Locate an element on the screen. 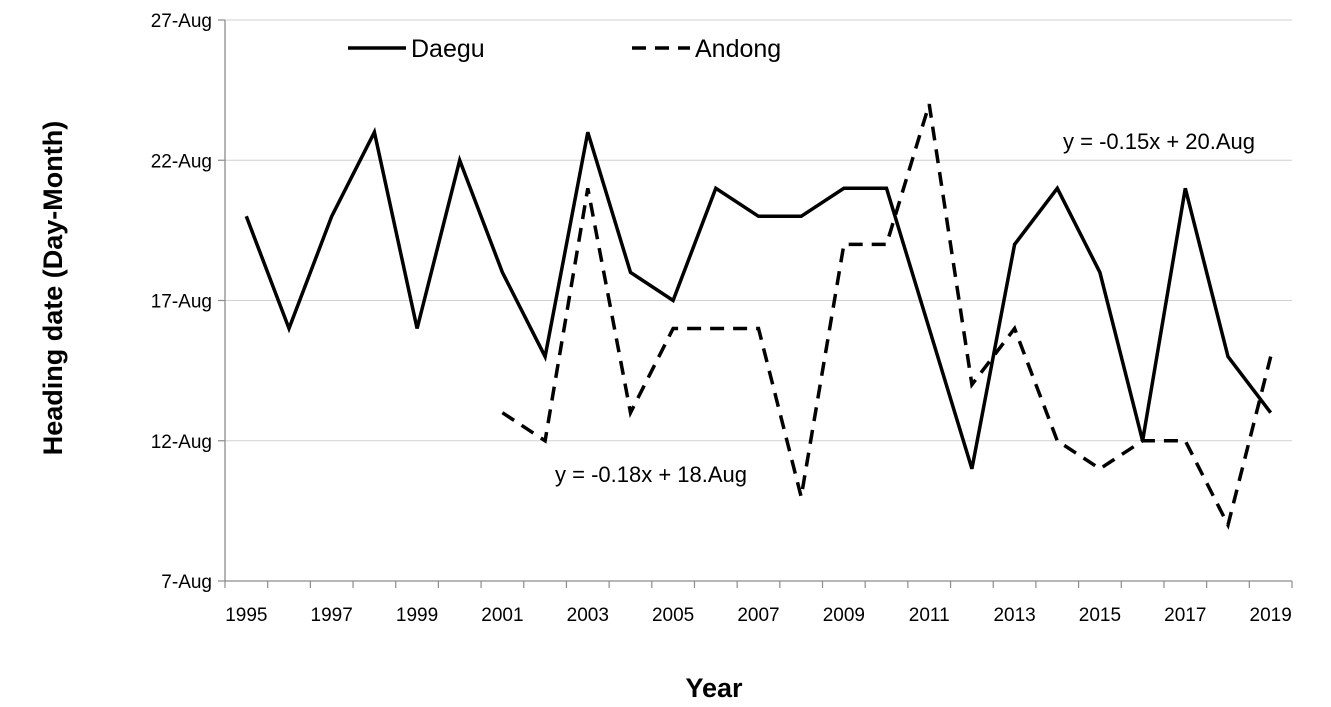 The image size is (1331, 707). x-tick-label: 2015 is located at coordinates (1100, 615).